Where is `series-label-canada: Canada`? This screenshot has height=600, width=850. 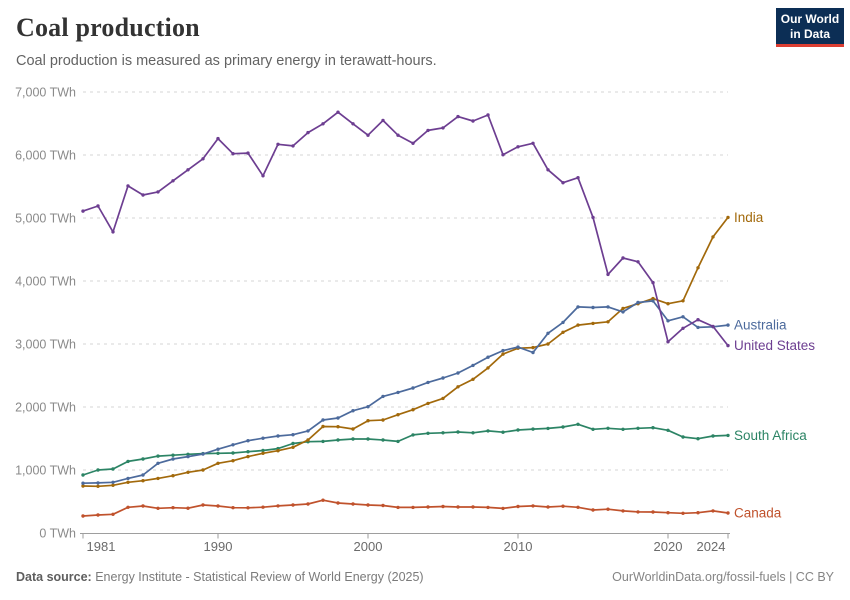
series-label-canada: Canada is located at coordinates (758, 512).